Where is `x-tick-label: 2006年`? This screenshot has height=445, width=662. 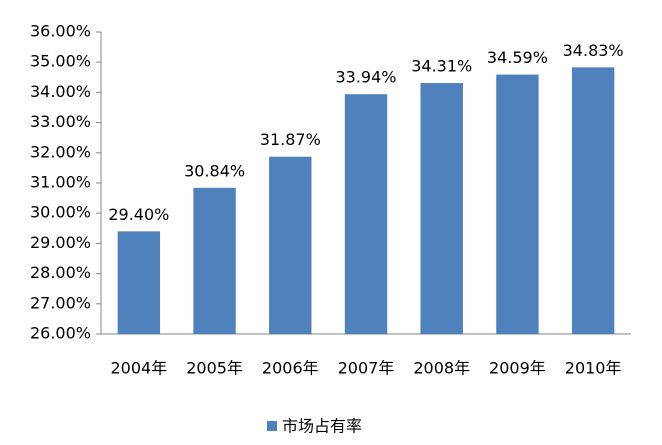 x-tick-label: 2006年 is located at coordinates (290, 368).